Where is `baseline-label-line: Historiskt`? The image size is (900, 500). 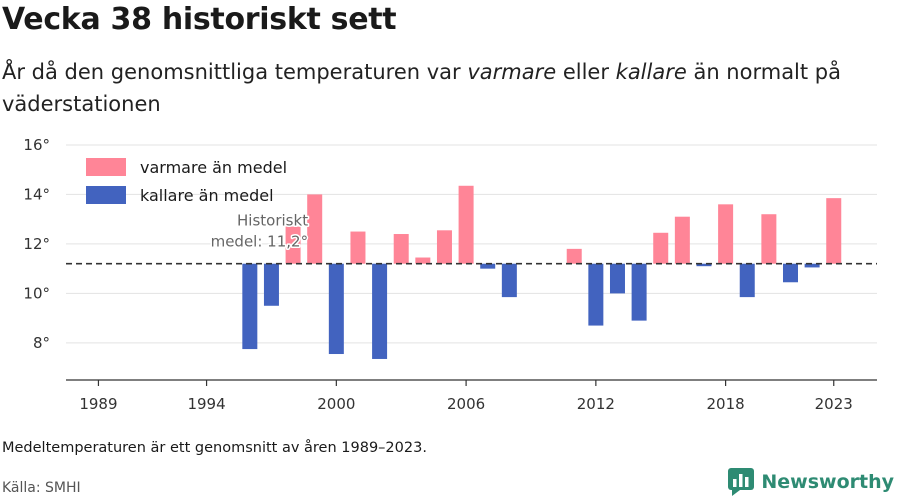
baseline-label-line: Historiskt is located at coordinates (272, 221).